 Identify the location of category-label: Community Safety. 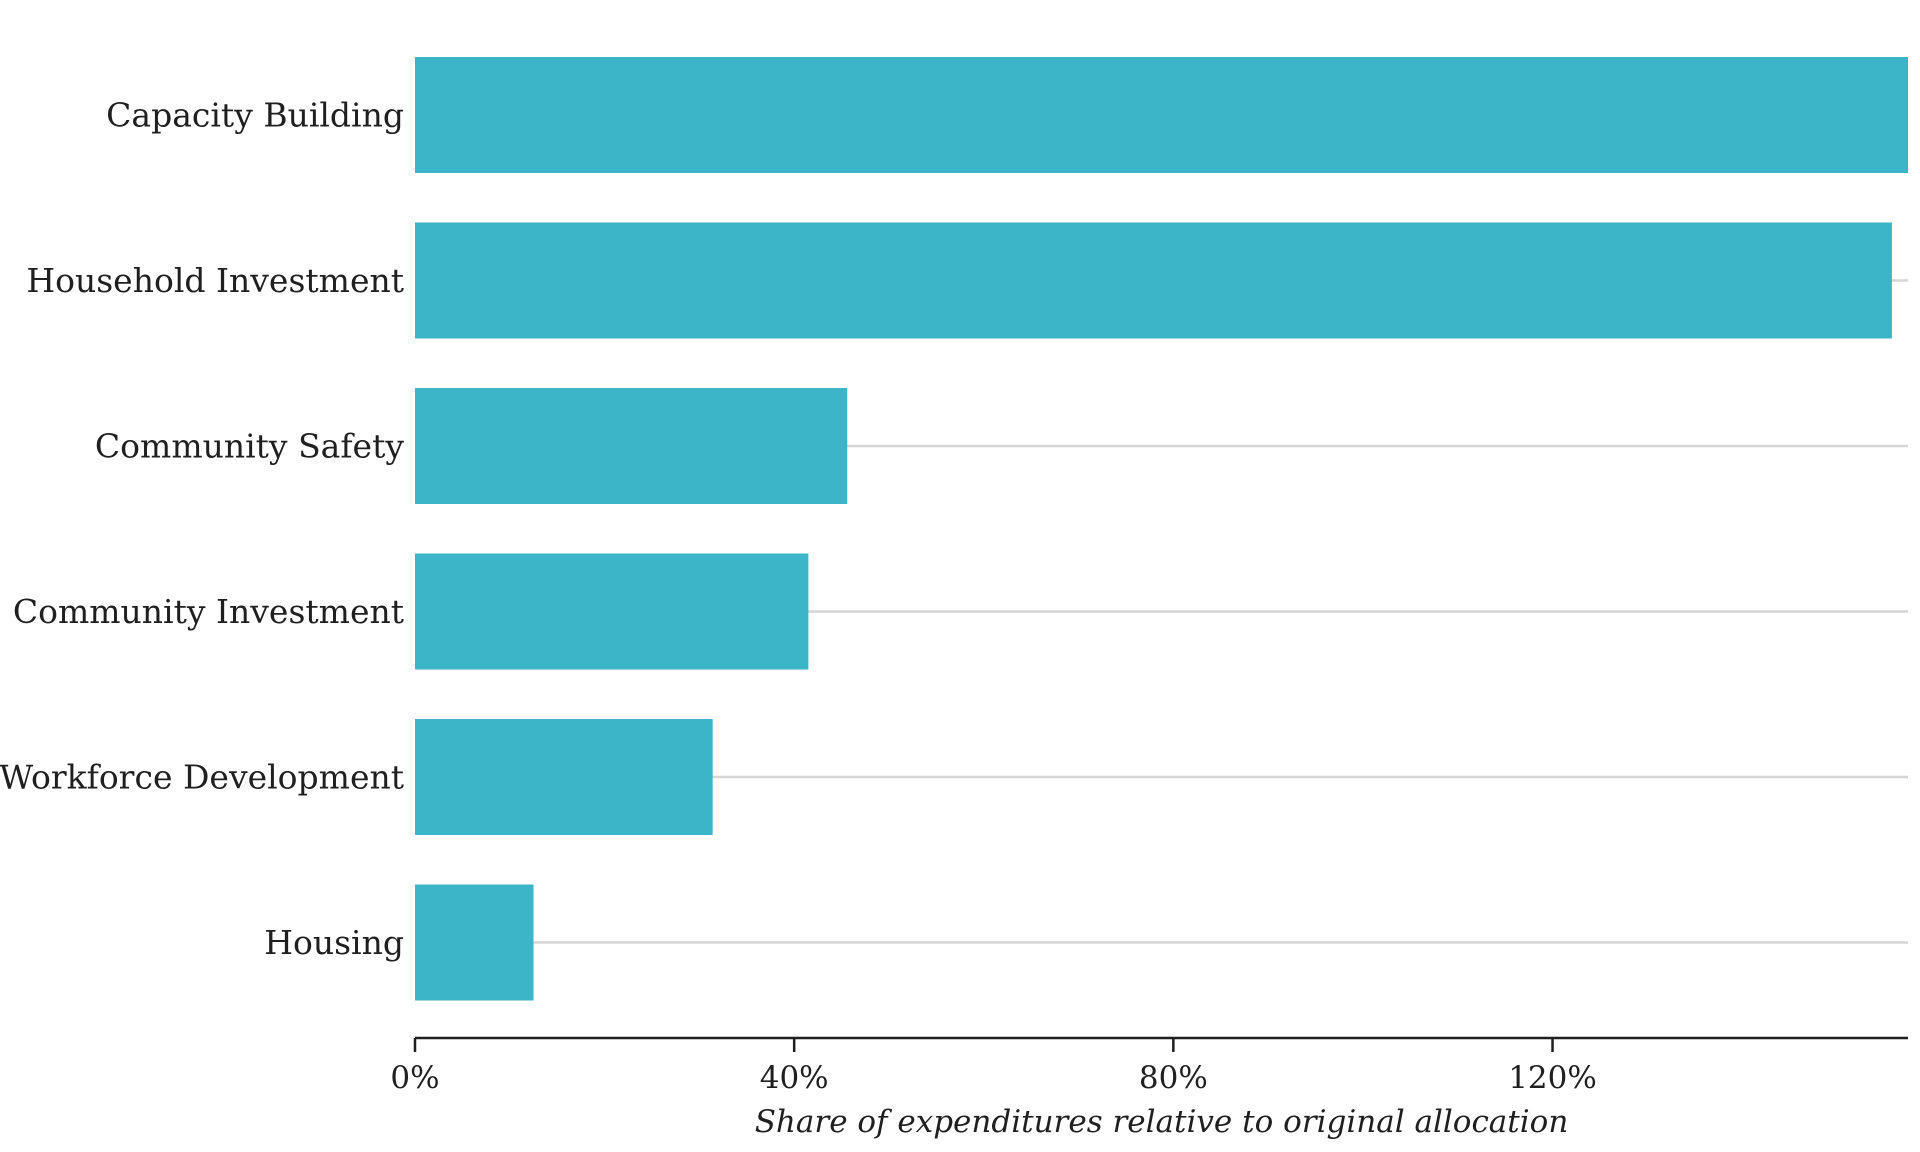
(249, 446).